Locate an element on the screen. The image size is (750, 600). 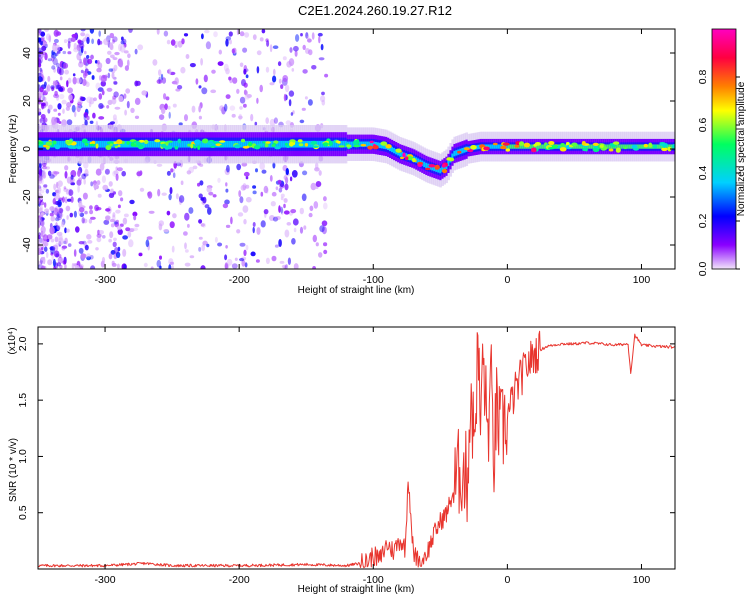
snr-x-tick-label: -100 is located at coordinates (373, 580).